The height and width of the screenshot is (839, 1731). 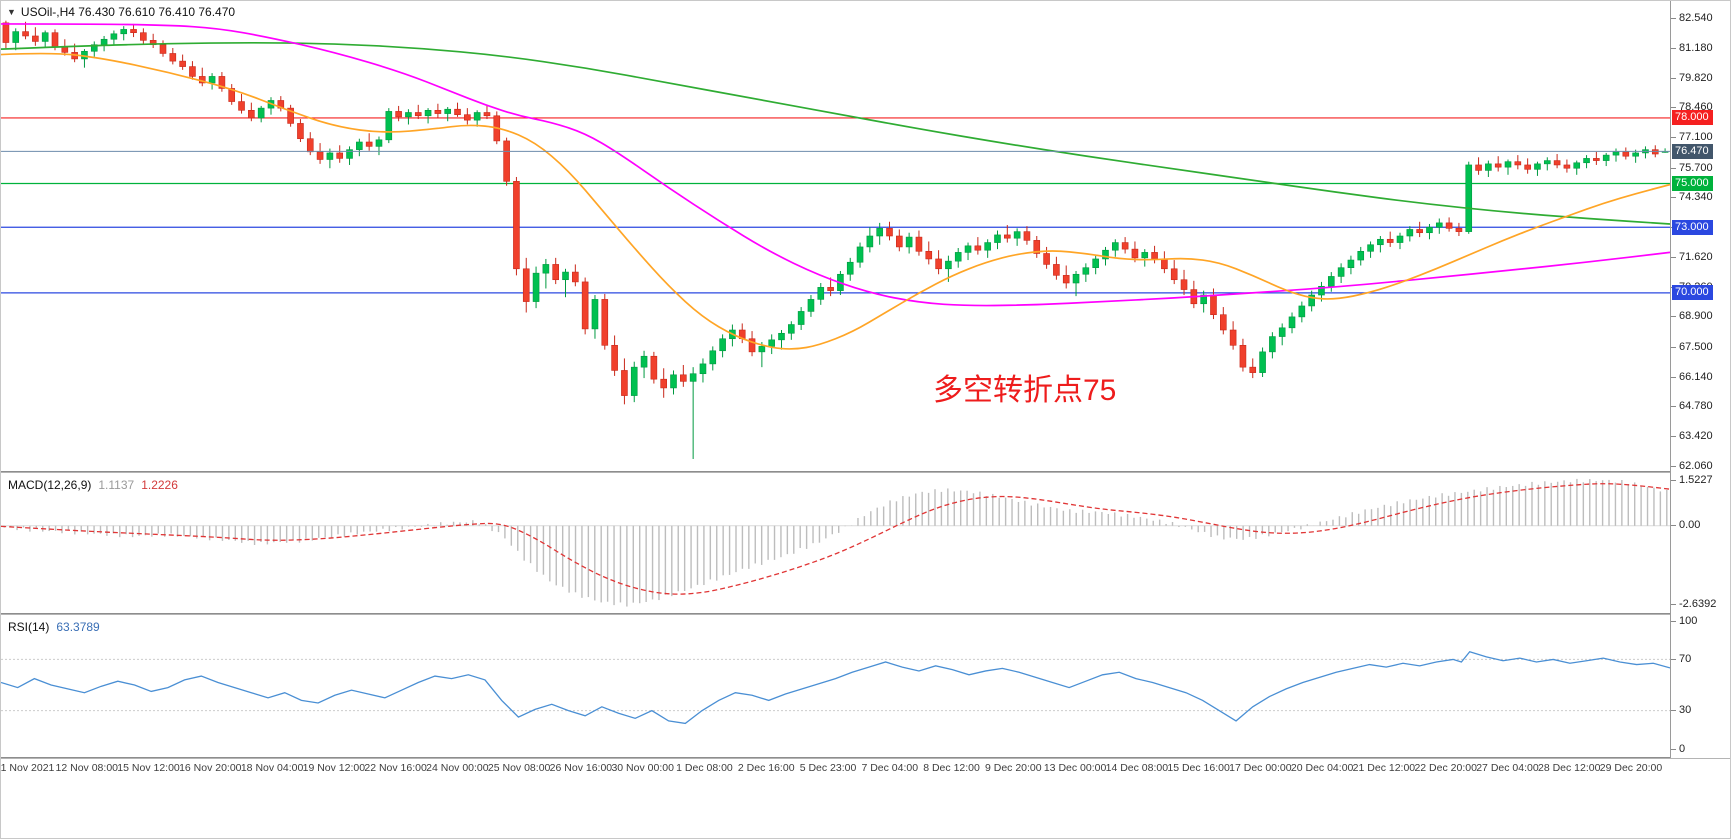 I want to click on macd-name: MACD(12,26,9), so click(x=50, y=485).